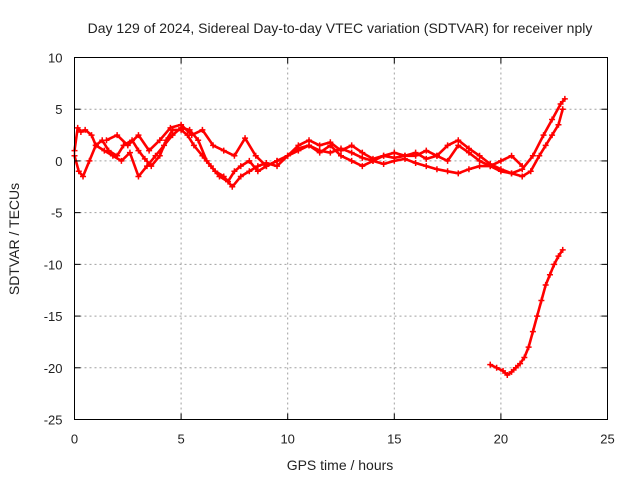 The image size is (640, 480). Describe the element at coordinates (314, 145) in the screenshot. I see `series-track-c` at that location.